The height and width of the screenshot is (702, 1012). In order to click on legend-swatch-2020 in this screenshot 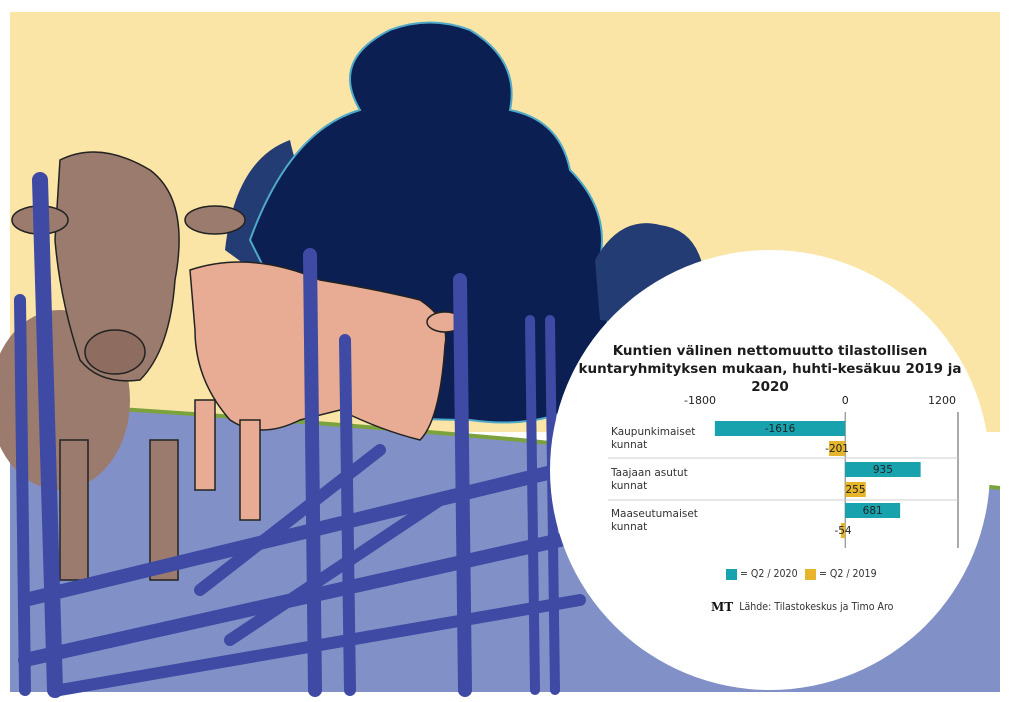, I will do `click(731, 574)`.